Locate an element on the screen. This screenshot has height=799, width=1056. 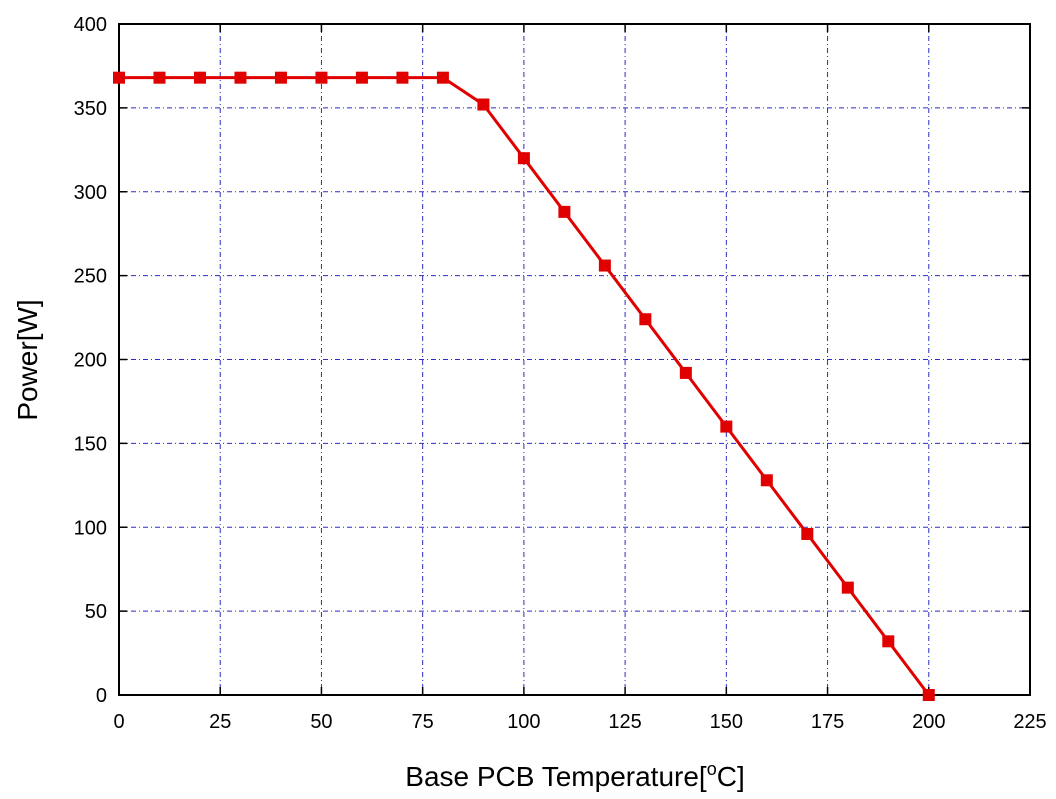
y-tick-label: 350 is located at coordinates (90, 109).